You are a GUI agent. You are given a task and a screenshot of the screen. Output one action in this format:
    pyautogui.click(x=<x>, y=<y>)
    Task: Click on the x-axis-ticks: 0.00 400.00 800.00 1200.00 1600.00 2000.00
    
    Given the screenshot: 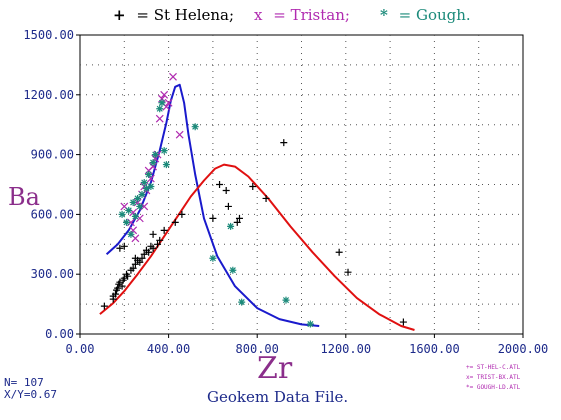 What is the action you would take?
    pyautogui.click(x=307, y=345)
    